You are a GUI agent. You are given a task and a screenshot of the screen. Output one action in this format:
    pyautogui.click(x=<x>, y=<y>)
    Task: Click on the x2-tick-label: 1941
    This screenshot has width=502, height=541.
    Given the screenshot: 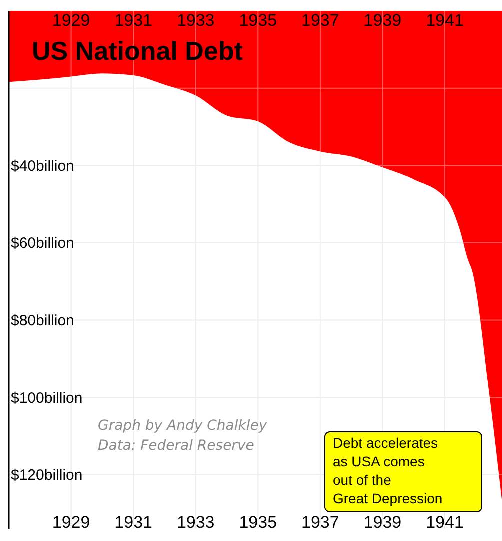 What is the action you would take?
    pyautogui.click(x=445, y=20)
    